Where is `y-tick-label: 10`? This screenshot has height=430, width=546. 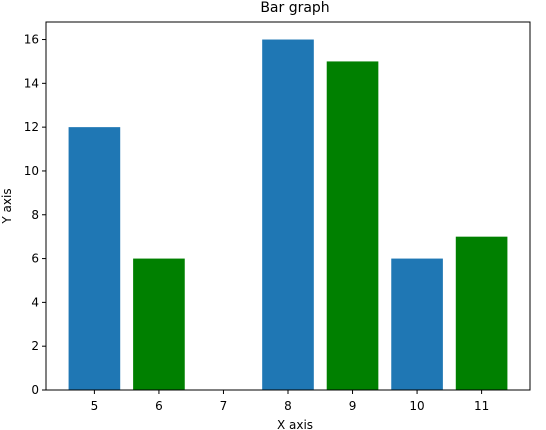
y-tick-label: 10 is located at coordinates (31, 171).